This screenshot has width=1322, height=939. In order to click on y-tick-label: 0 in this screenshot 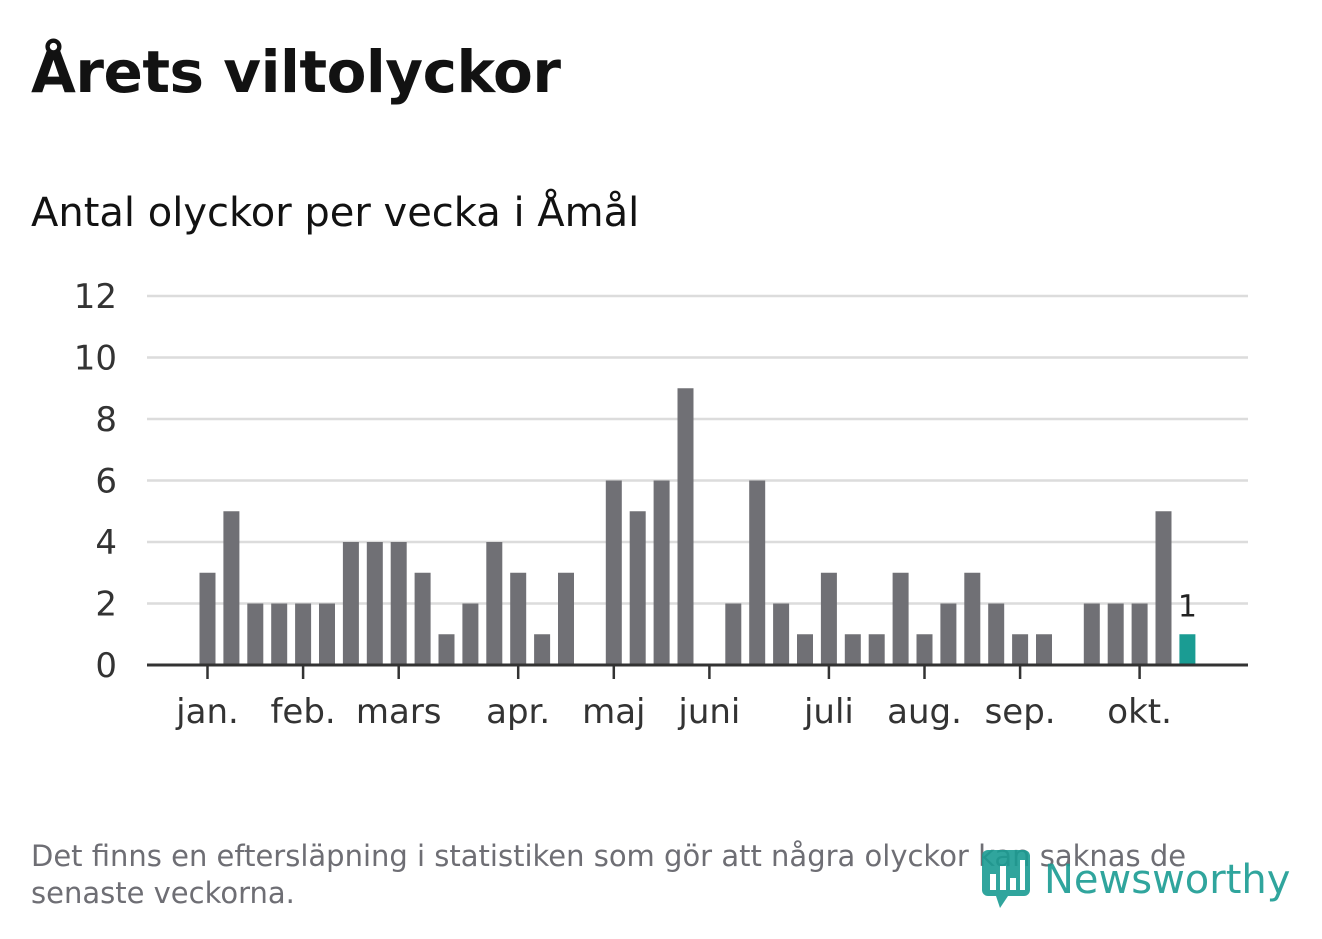, I will do `click(106, 666)`.